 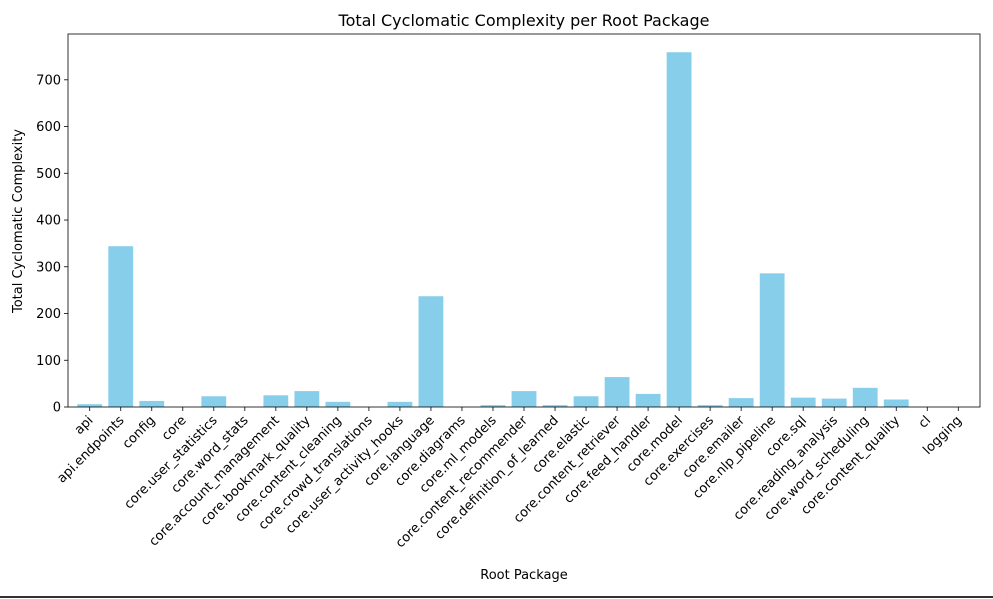 What do you see at coordinates (48, 174) in the screenshot?
I see `y-tick-label: 500` at bounding box center [48, 174].